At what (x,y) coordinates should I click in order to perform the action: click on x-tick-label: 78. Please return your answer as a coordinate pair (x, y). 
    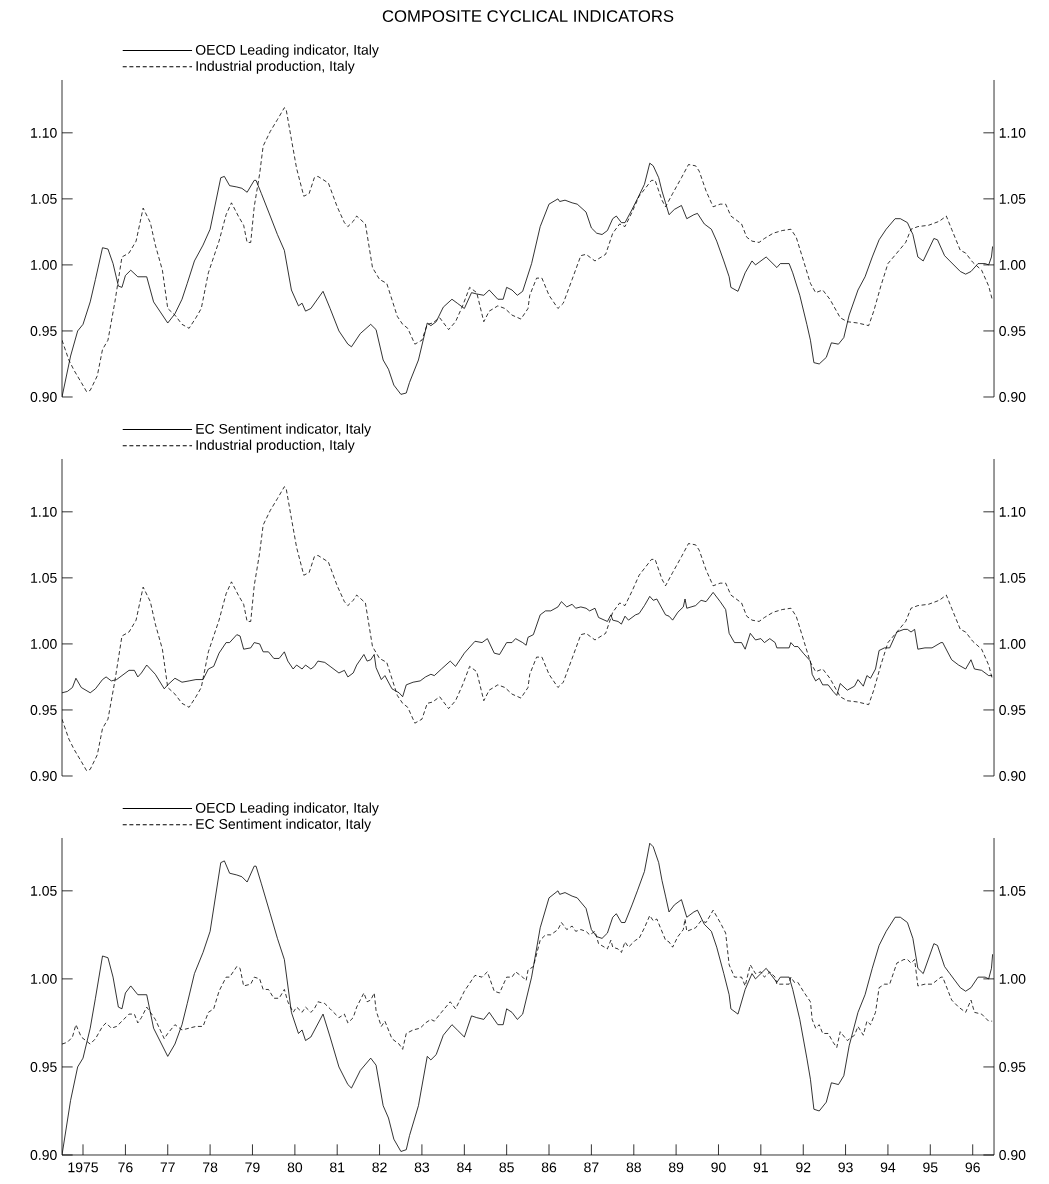
    Looking at the image, I should click on (210, 1167).